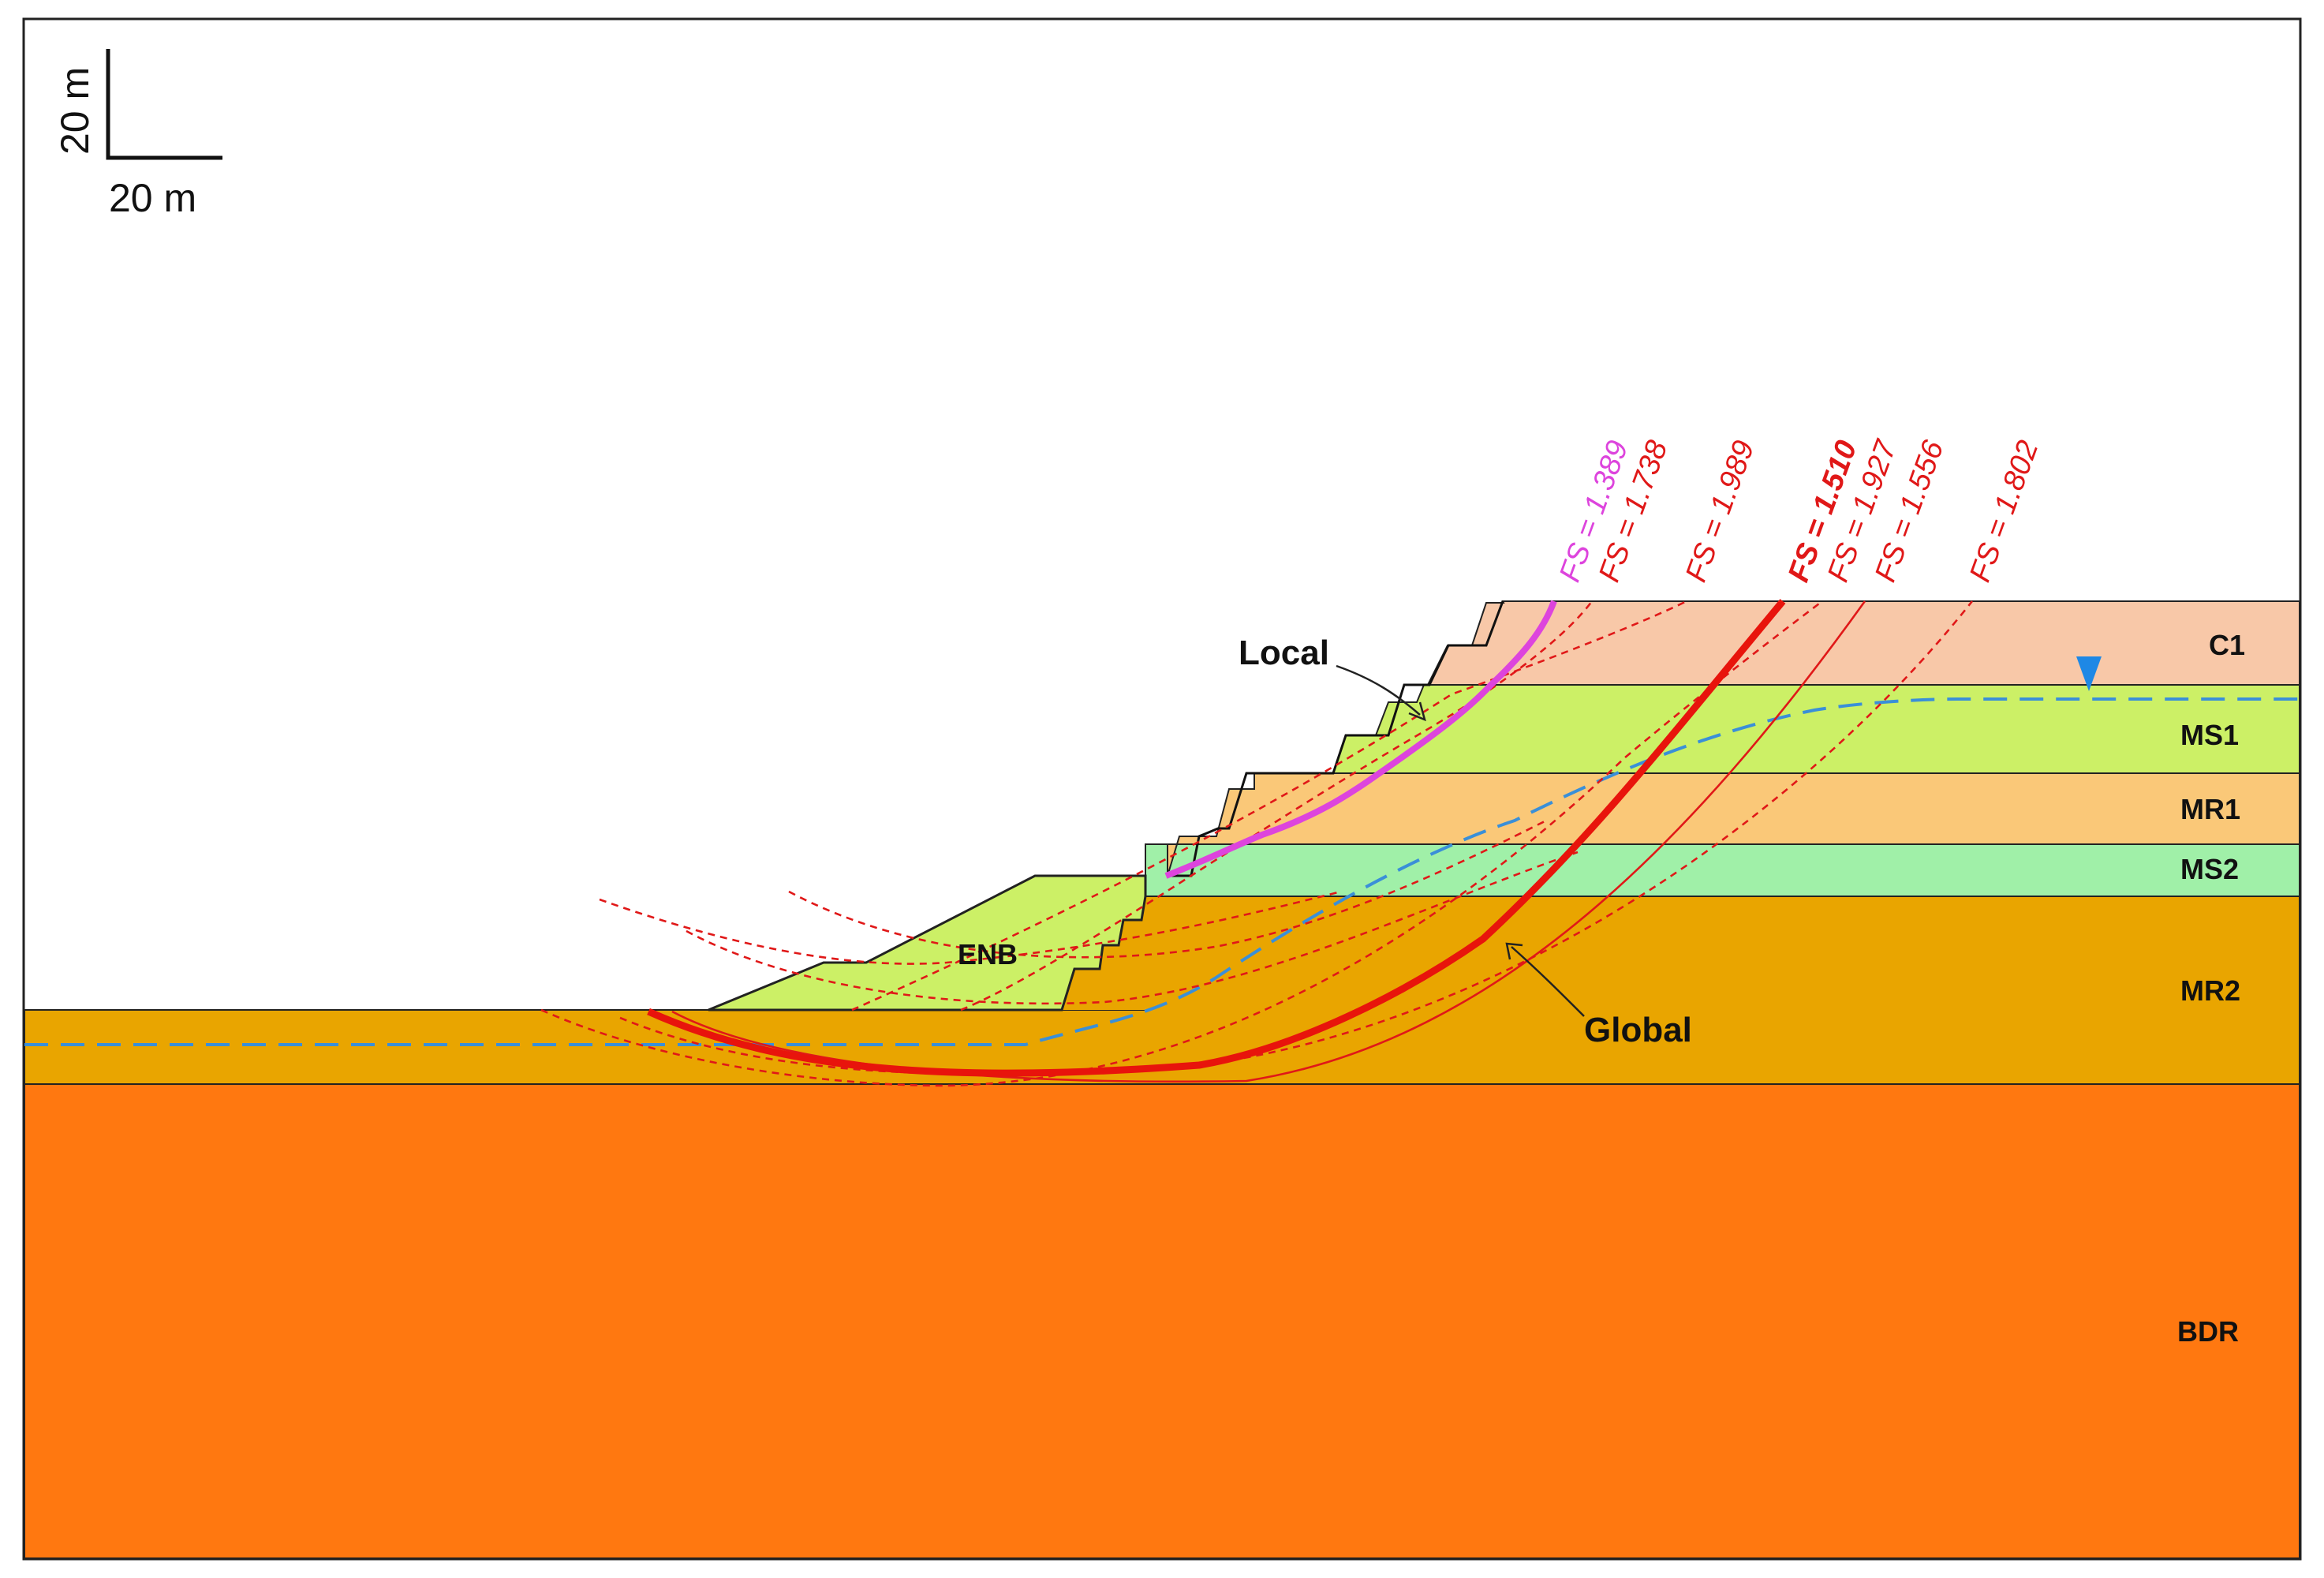 This screenshot has height=1578, width=2324. What do you see at coordinates (1863, 643) in the screenshot?
I see `layer-c1` at bounding box center [1863, 643].